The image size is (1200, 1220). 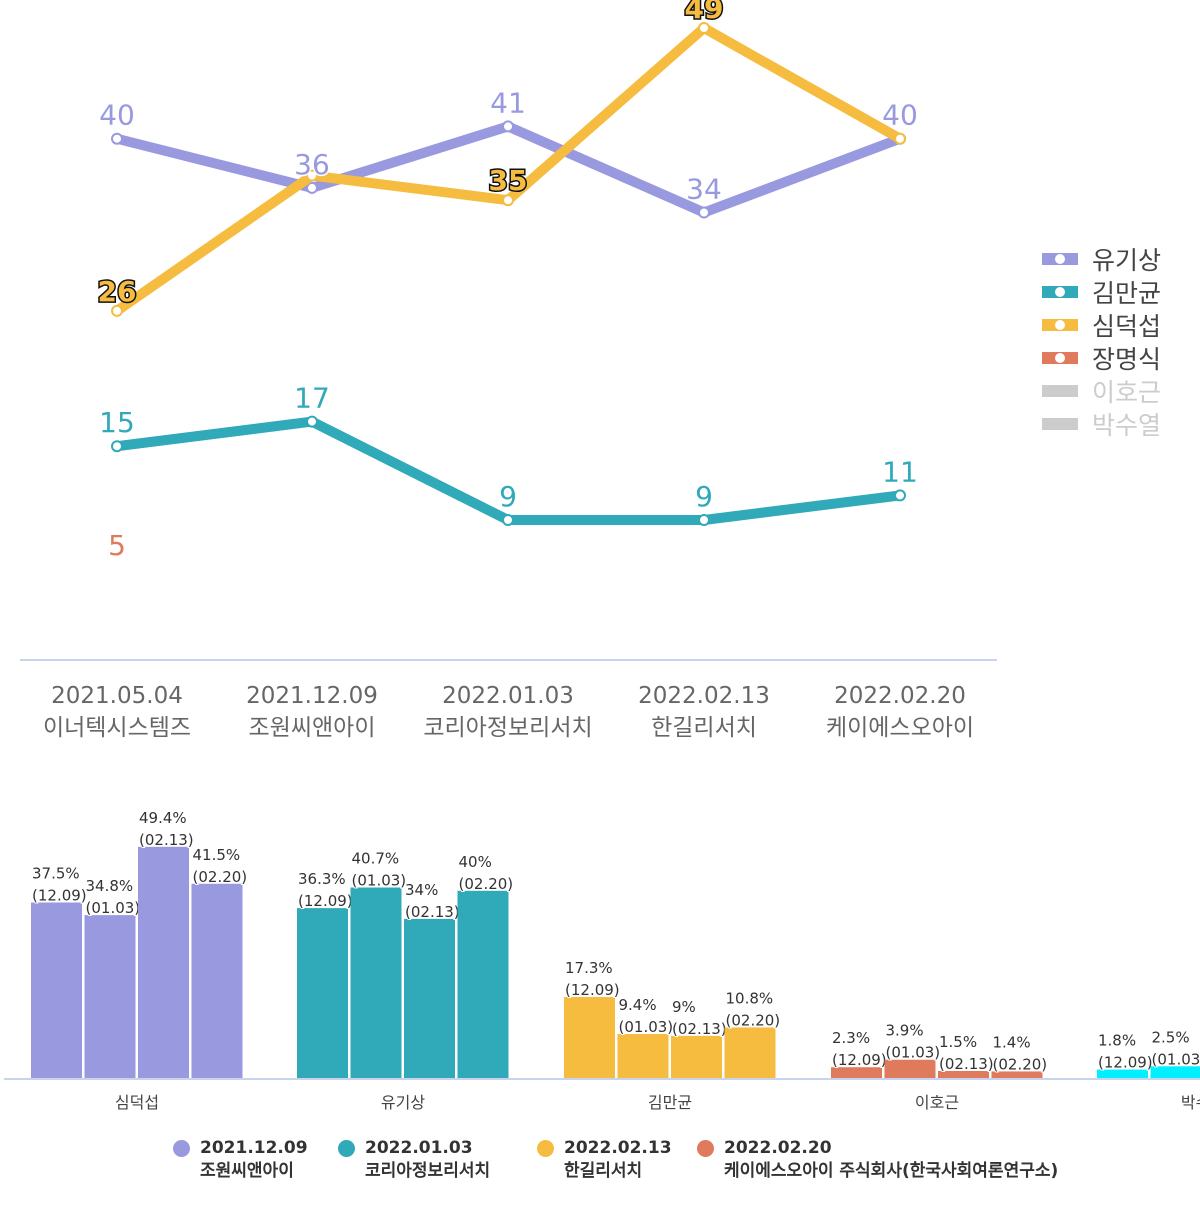 What do you see at coordinates (403, 1102) in the screenshot?
I see `x-tick-candidate: 유기상` at bounding box center [403, 1102].